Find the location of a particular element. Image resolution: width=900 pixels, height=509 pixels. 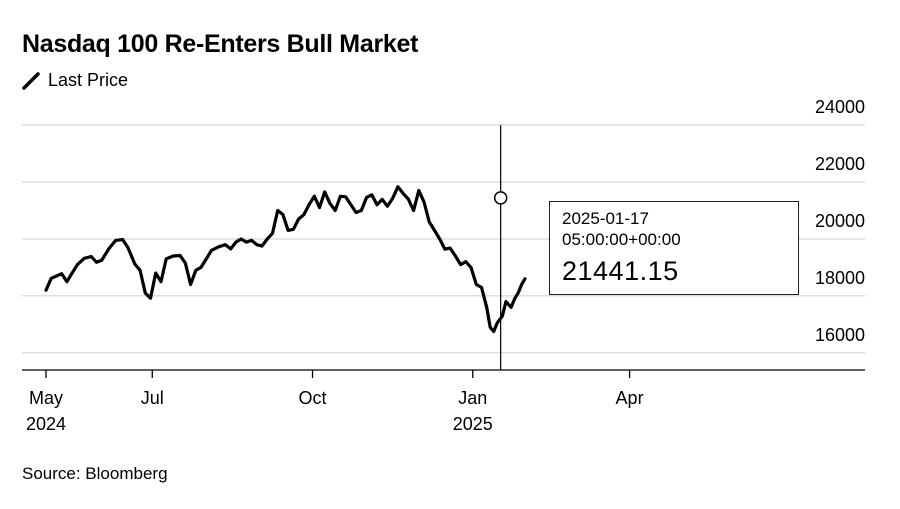

y-tick-label: 16000 is located at coordinates (840, 335).